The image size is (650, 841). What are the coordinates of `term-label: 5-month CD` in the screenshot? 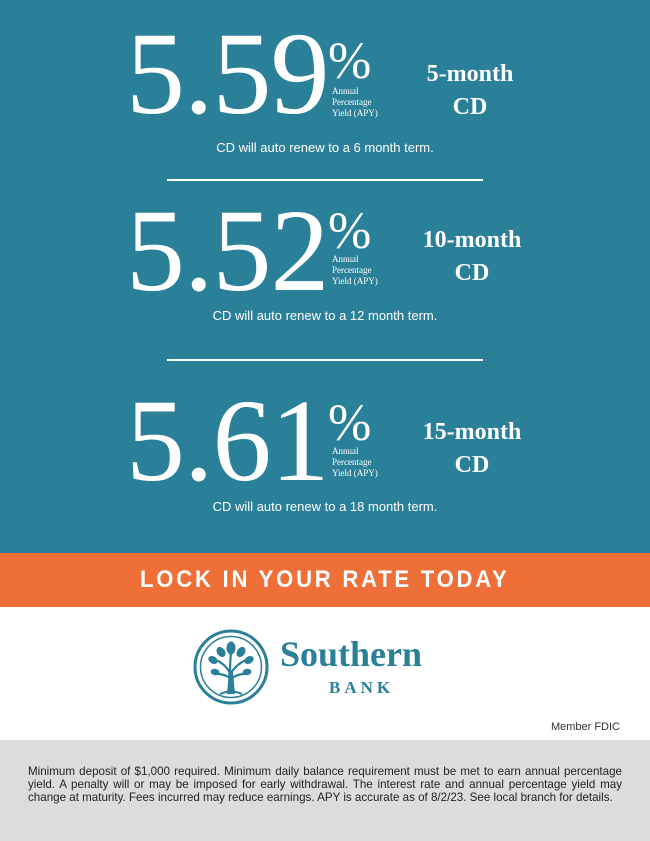 It's located at (470, 90).